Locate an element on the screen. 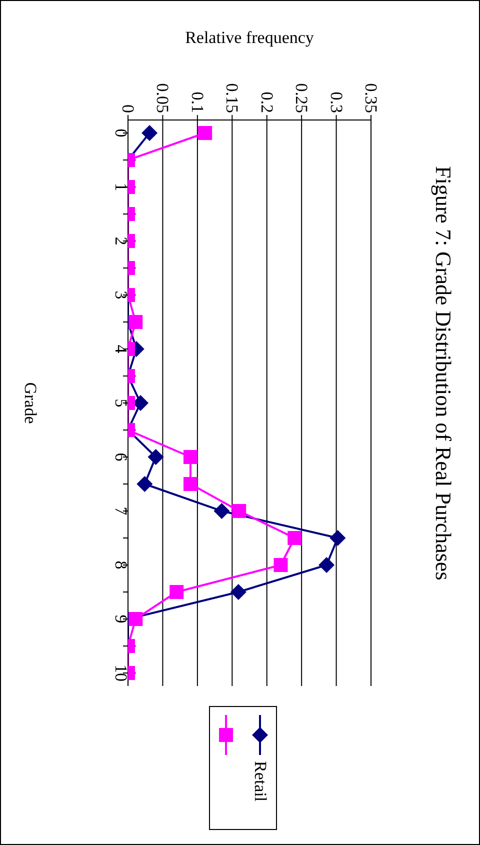  x-tick-label: 0.1 is located at coordinates (197, 102).